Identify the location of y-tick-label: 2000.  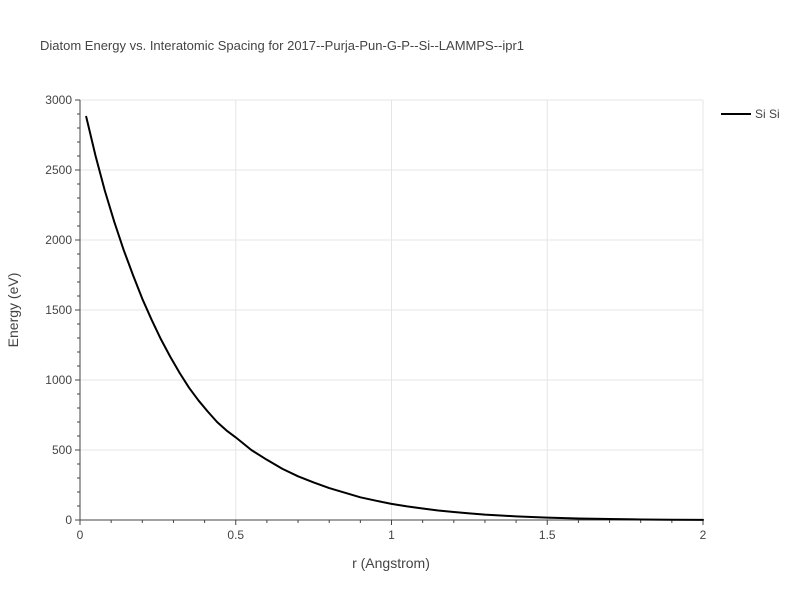
(58, 240).